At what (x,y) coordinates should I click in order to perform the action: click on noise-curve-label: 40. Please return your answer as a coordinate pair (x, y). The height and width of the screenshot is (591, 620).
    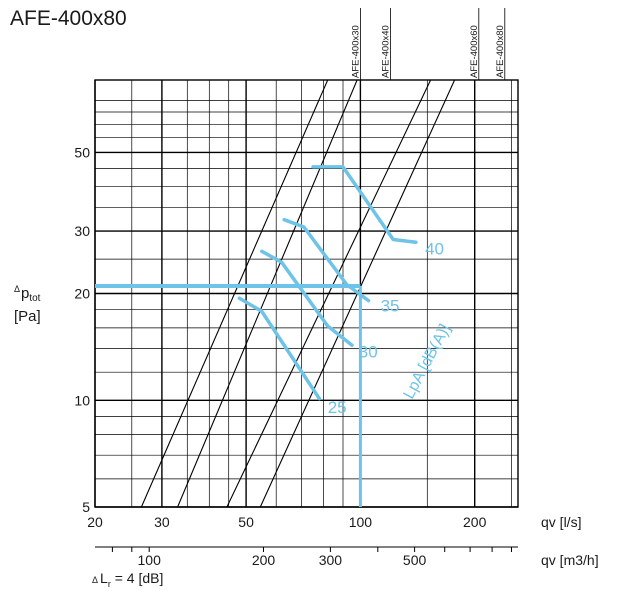
    Looking at the image, I should click on (434, 248).